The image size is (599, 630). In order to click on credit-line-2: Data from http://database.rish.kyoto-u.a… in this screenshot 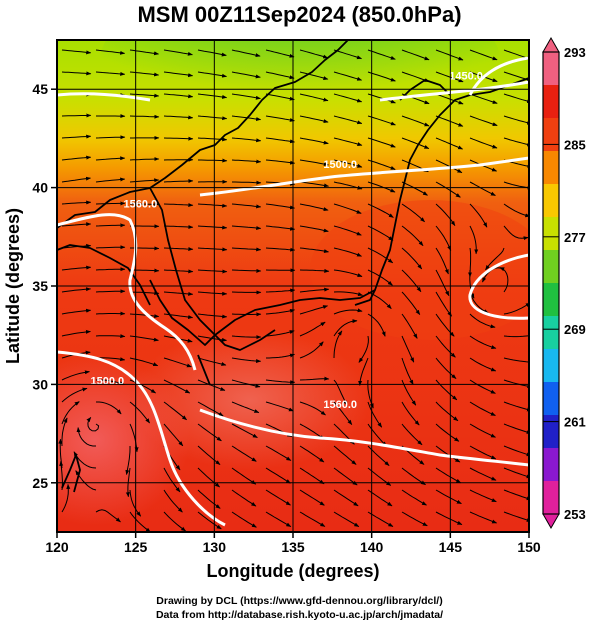, I will do `click(299, 615)`.